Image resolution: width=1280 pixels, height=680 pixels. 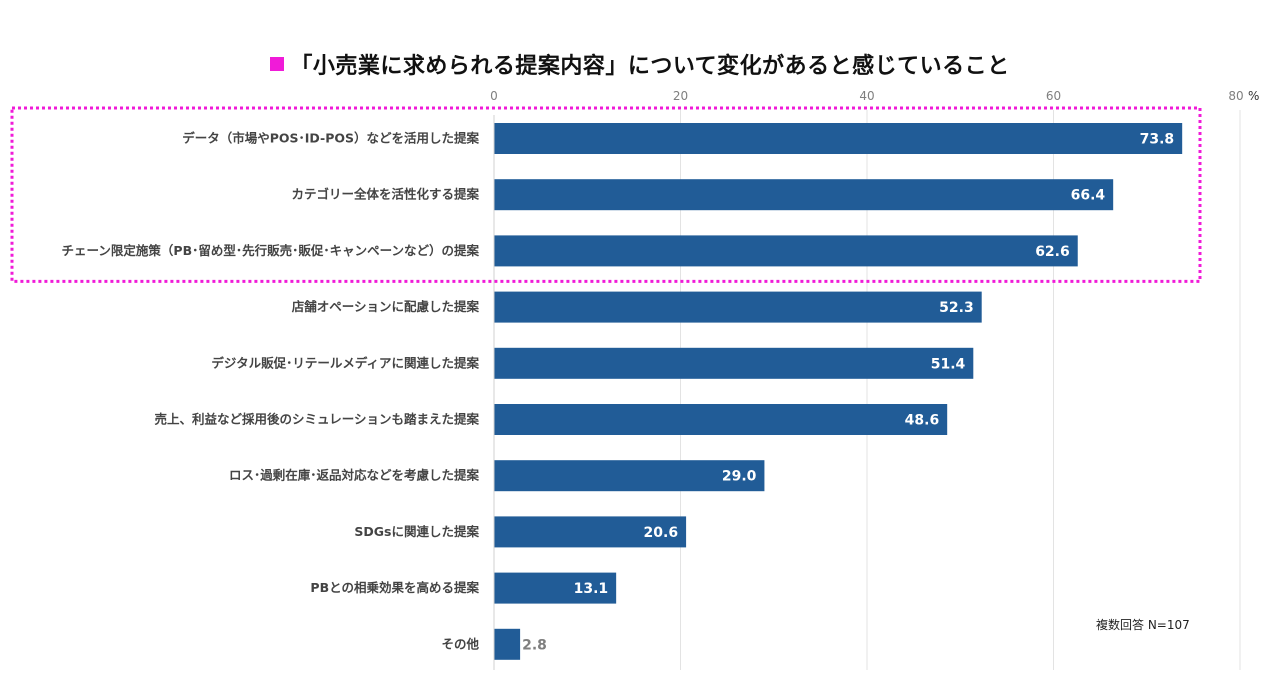 I want to click on category-label: データ（市場やPOS･ID-POS）などを活用した提案, so click(x=330, y=138).